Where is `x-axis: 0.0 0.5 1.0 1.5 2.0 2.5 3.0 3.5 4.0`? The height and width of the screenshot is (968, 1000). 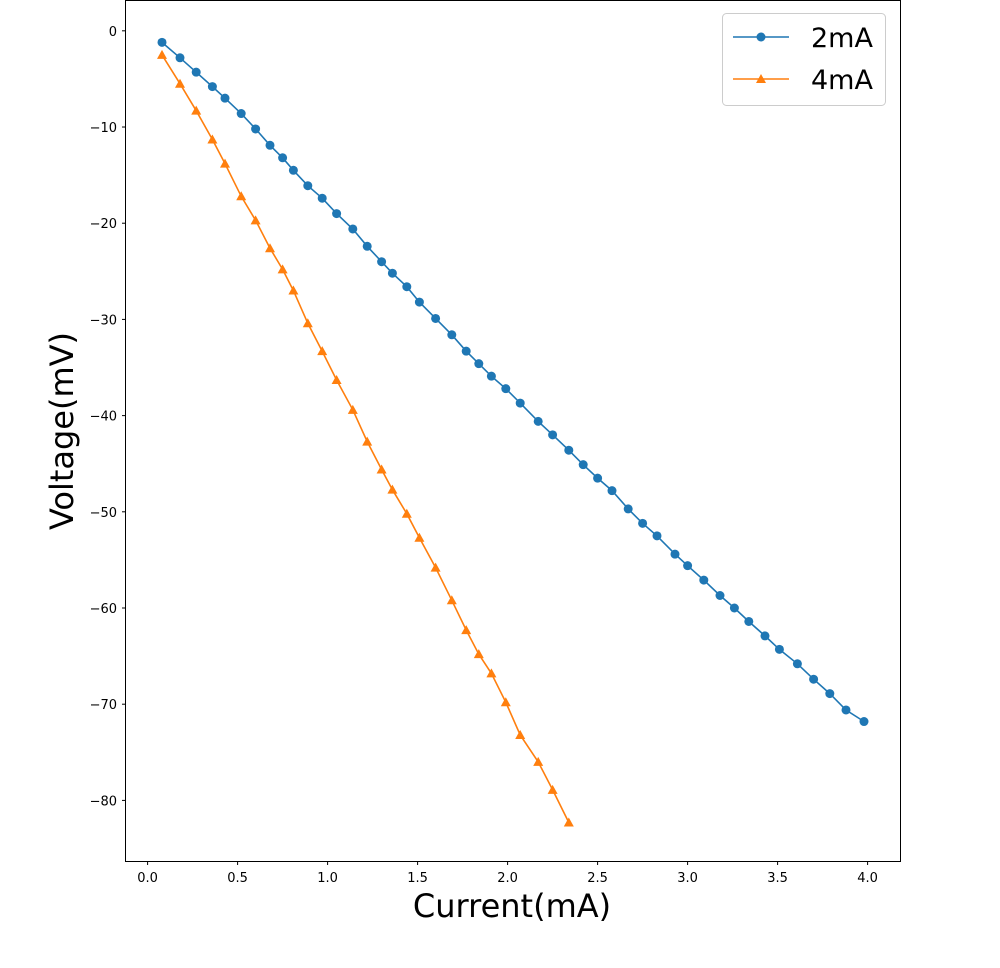
x-axis: 0.0 0.5 1.0 1.5 2.0 2.5 3.0 3.5 4.0 is located at coordinates (507, 873).